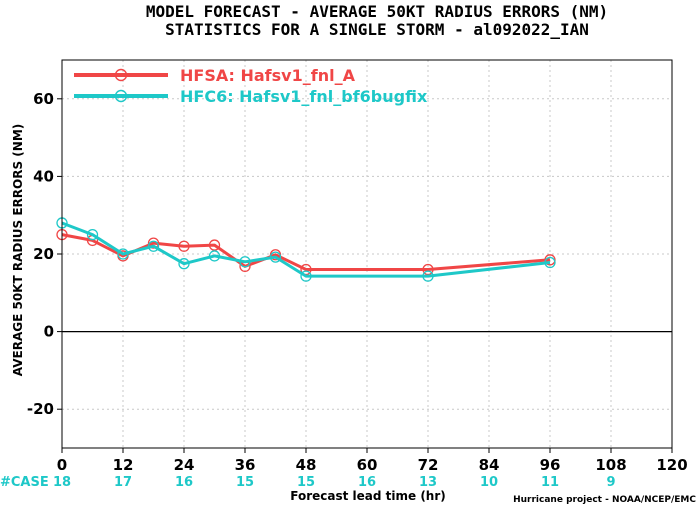  Describe the element at coordinates (43, 99) in the screenshot. I see `y-tick-label: 60` at that location.